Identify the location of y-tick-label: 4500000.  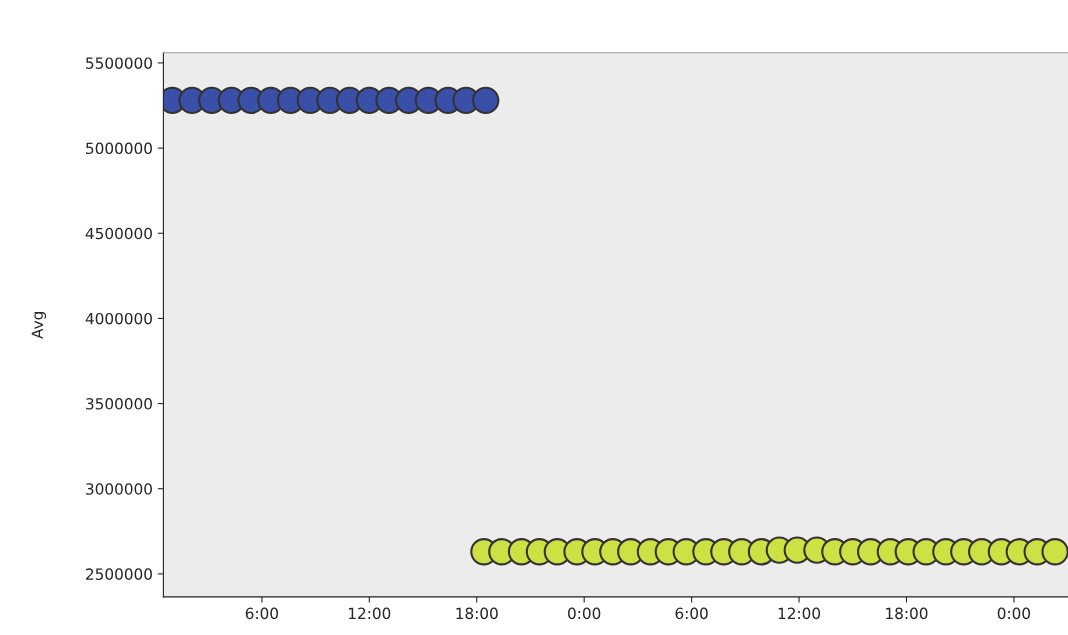
(118, 233).